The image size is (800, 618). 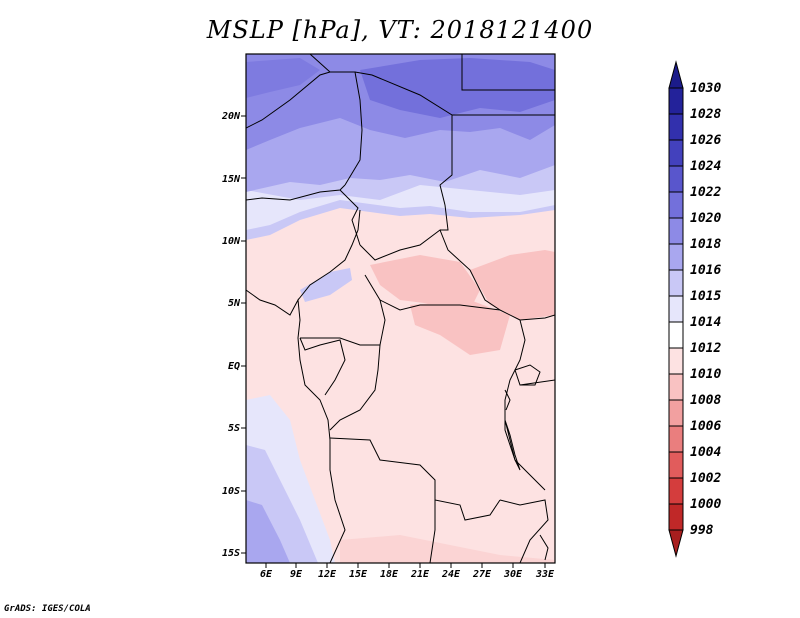 I want to click on map-title: MSLP [hPa], VT: 2018121400, so click(x=400, y=30).